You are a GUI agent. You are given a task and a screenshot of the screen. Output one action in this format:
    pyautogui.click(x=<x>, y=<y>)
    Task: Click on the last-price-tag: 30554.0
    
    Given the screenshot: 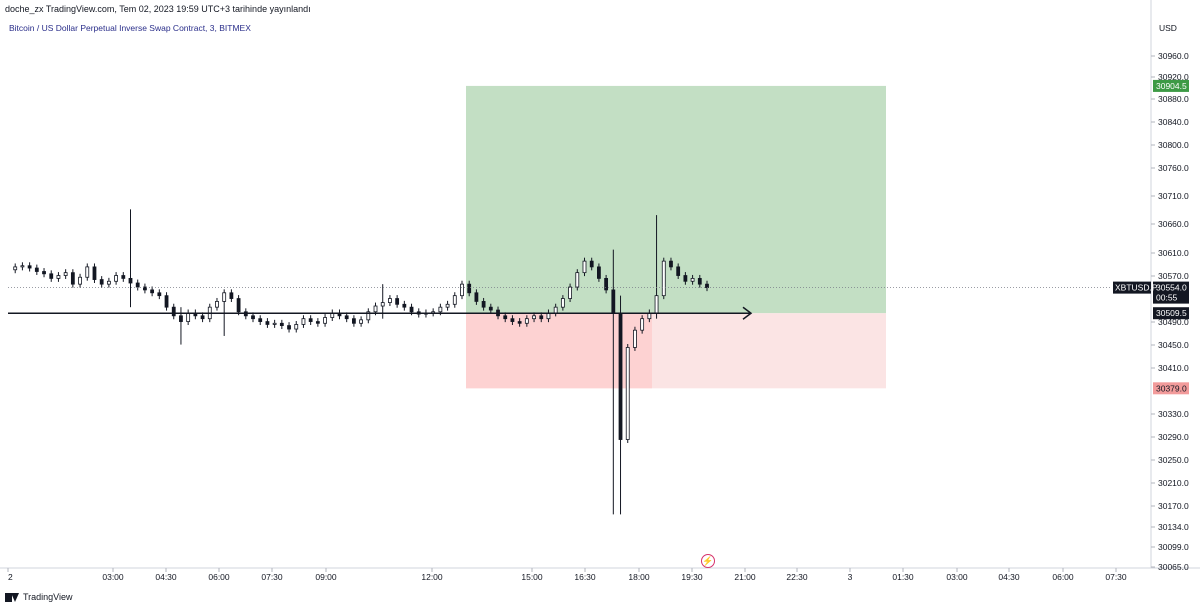 What is the action you would take?
    pyautogui.click(x=1171, y=288)
    